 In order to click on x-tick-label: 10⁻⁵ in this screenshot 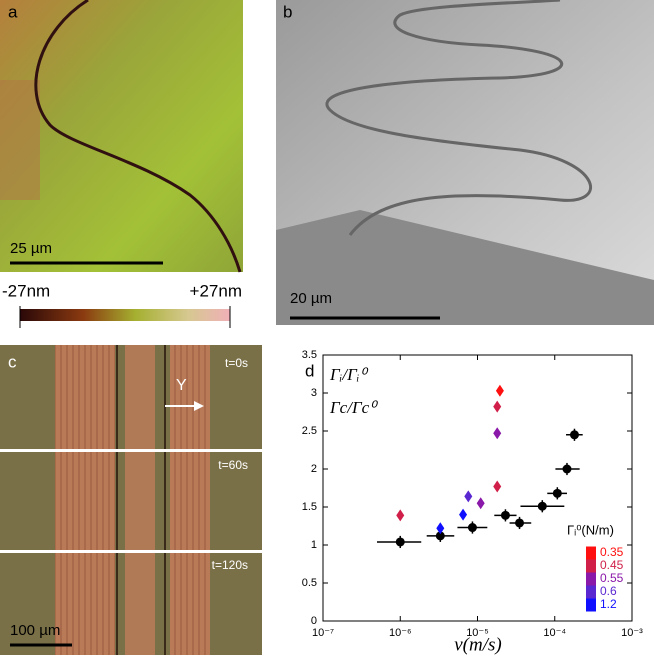, I will do `click(477, 633)`.